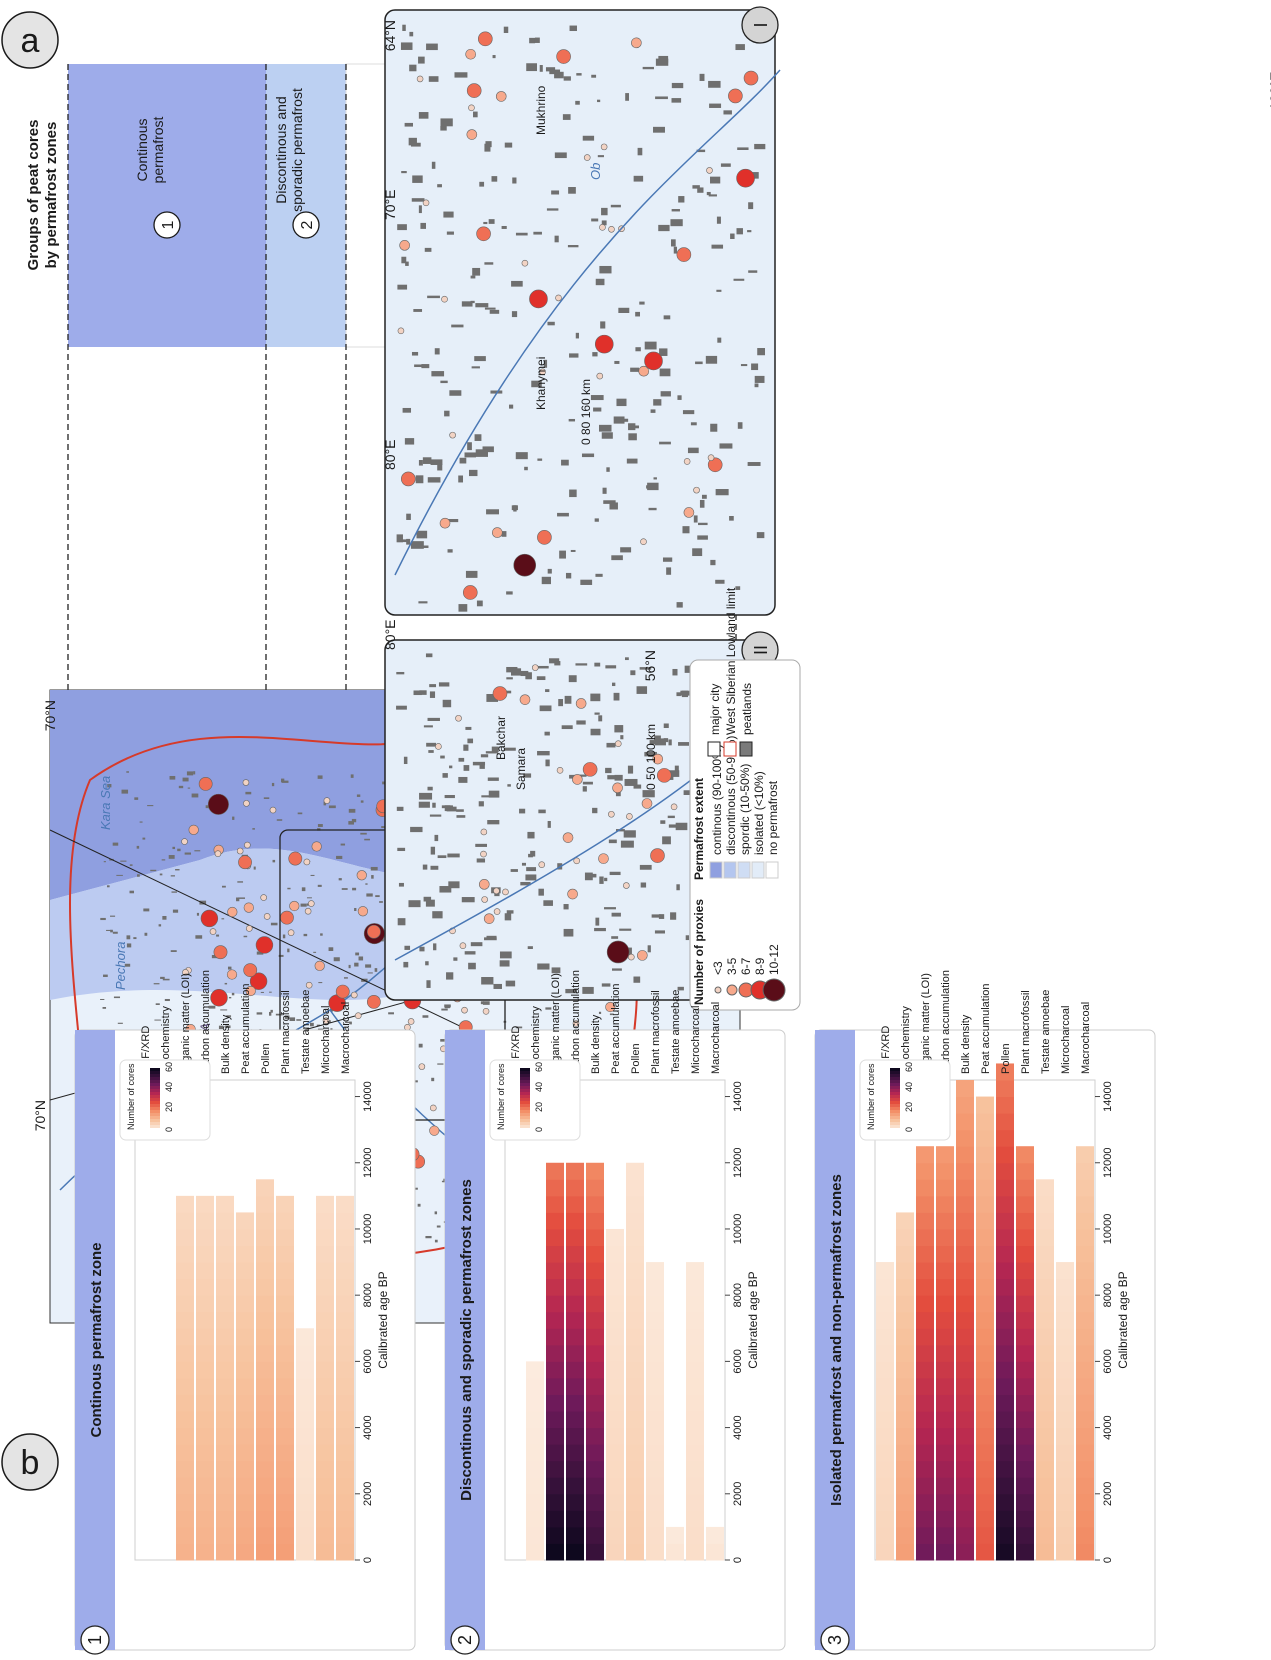 The image size is (1271, 1660). I want to click on panel-number: 3, so click(835, 1640).